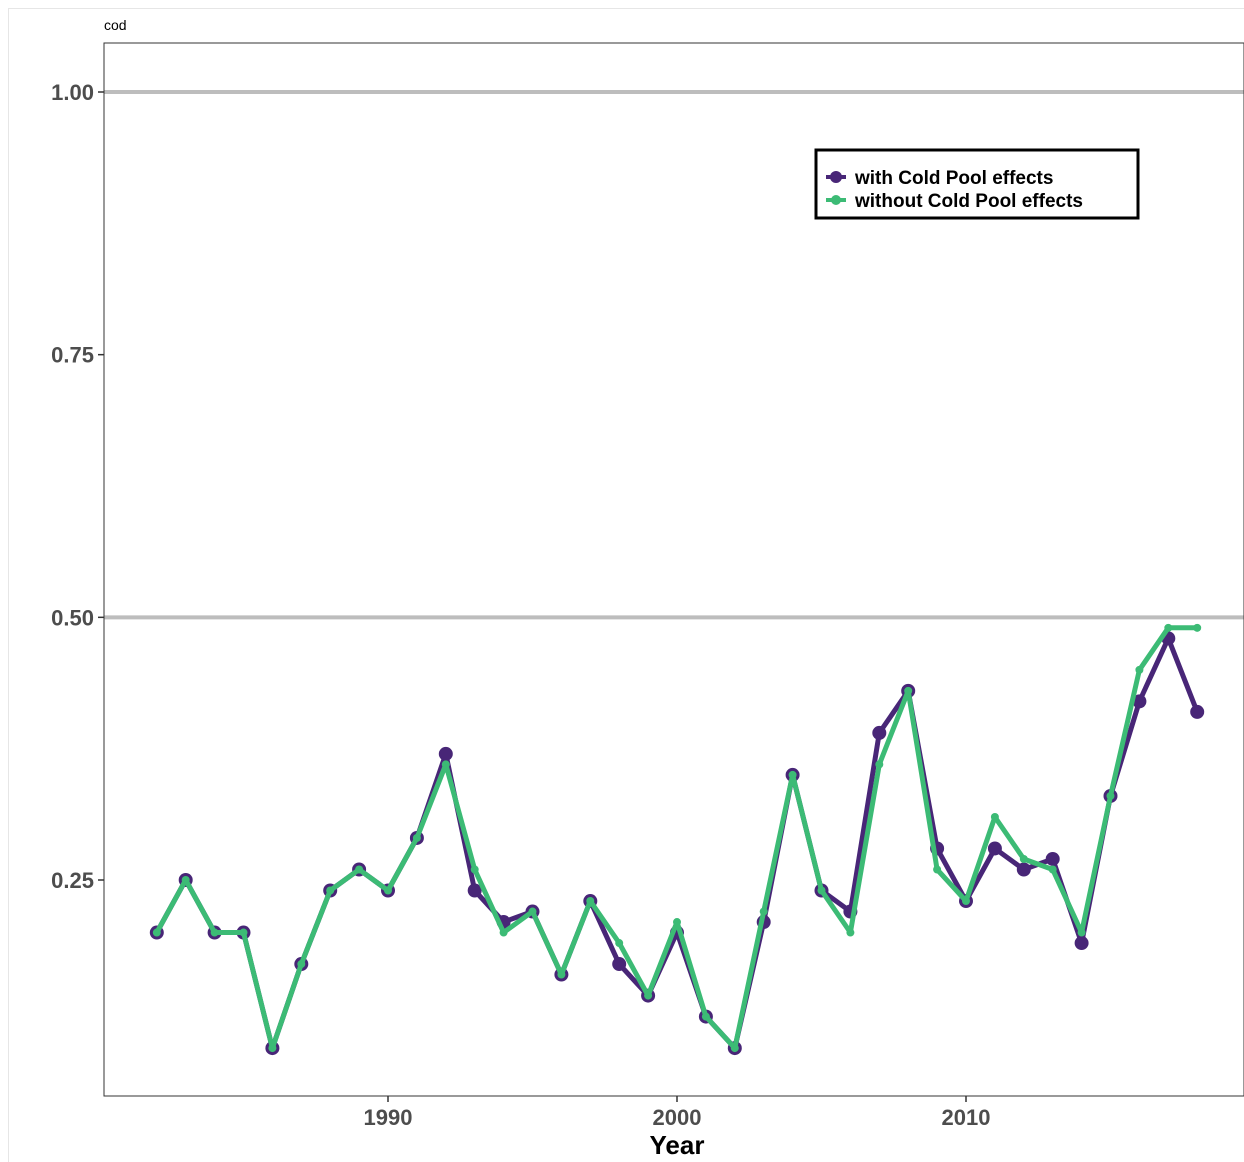 This screenshot has width=1244, height=1162. I want to click on x-axis-ticks: 1990 2000 2010, so click(677, 1113).